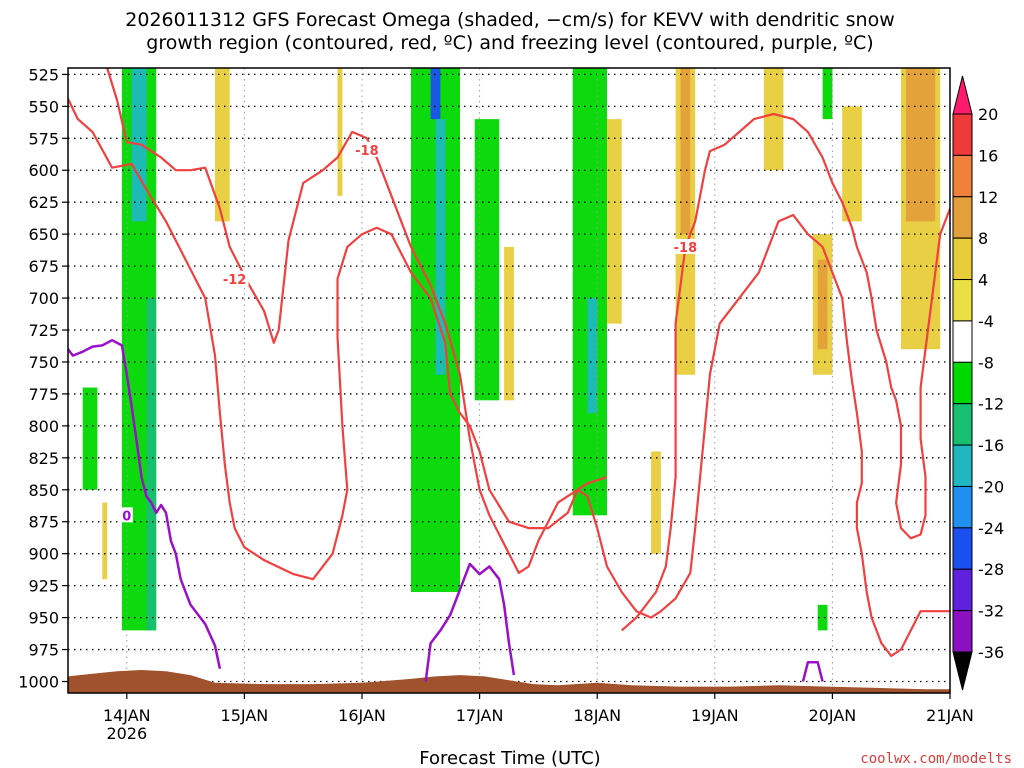  Describe the element at coordinates (978, 383) in the screenshot. I see `colorbar: 20 16 12 8 4 -4 -8 -12 -16 -20 -24 -28 -32 -36` at that location.